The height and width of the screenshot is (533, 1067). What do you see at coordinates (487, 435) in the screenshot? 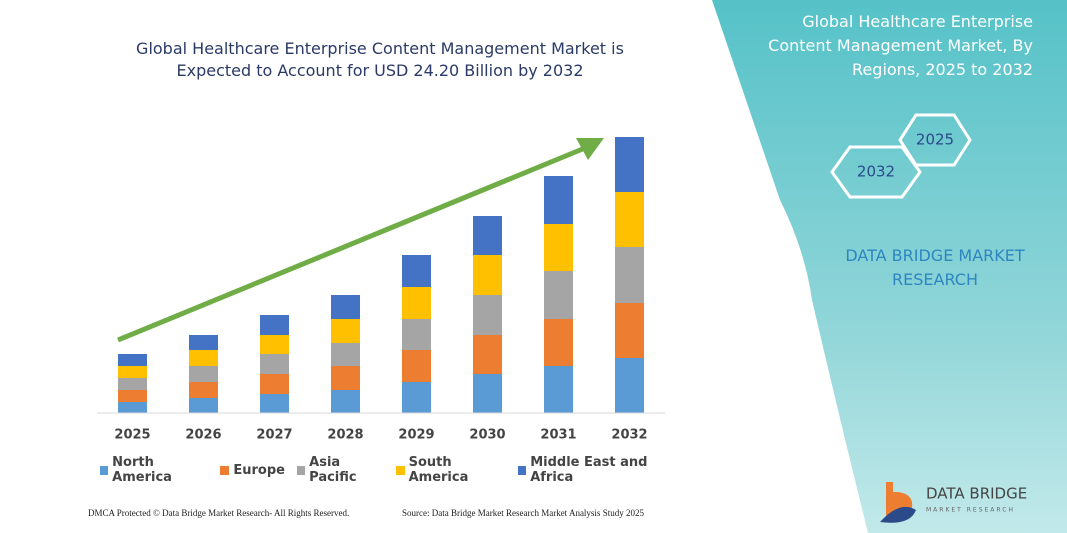
I see `x-tick-label: 2030` at bounding box center [487, 435].